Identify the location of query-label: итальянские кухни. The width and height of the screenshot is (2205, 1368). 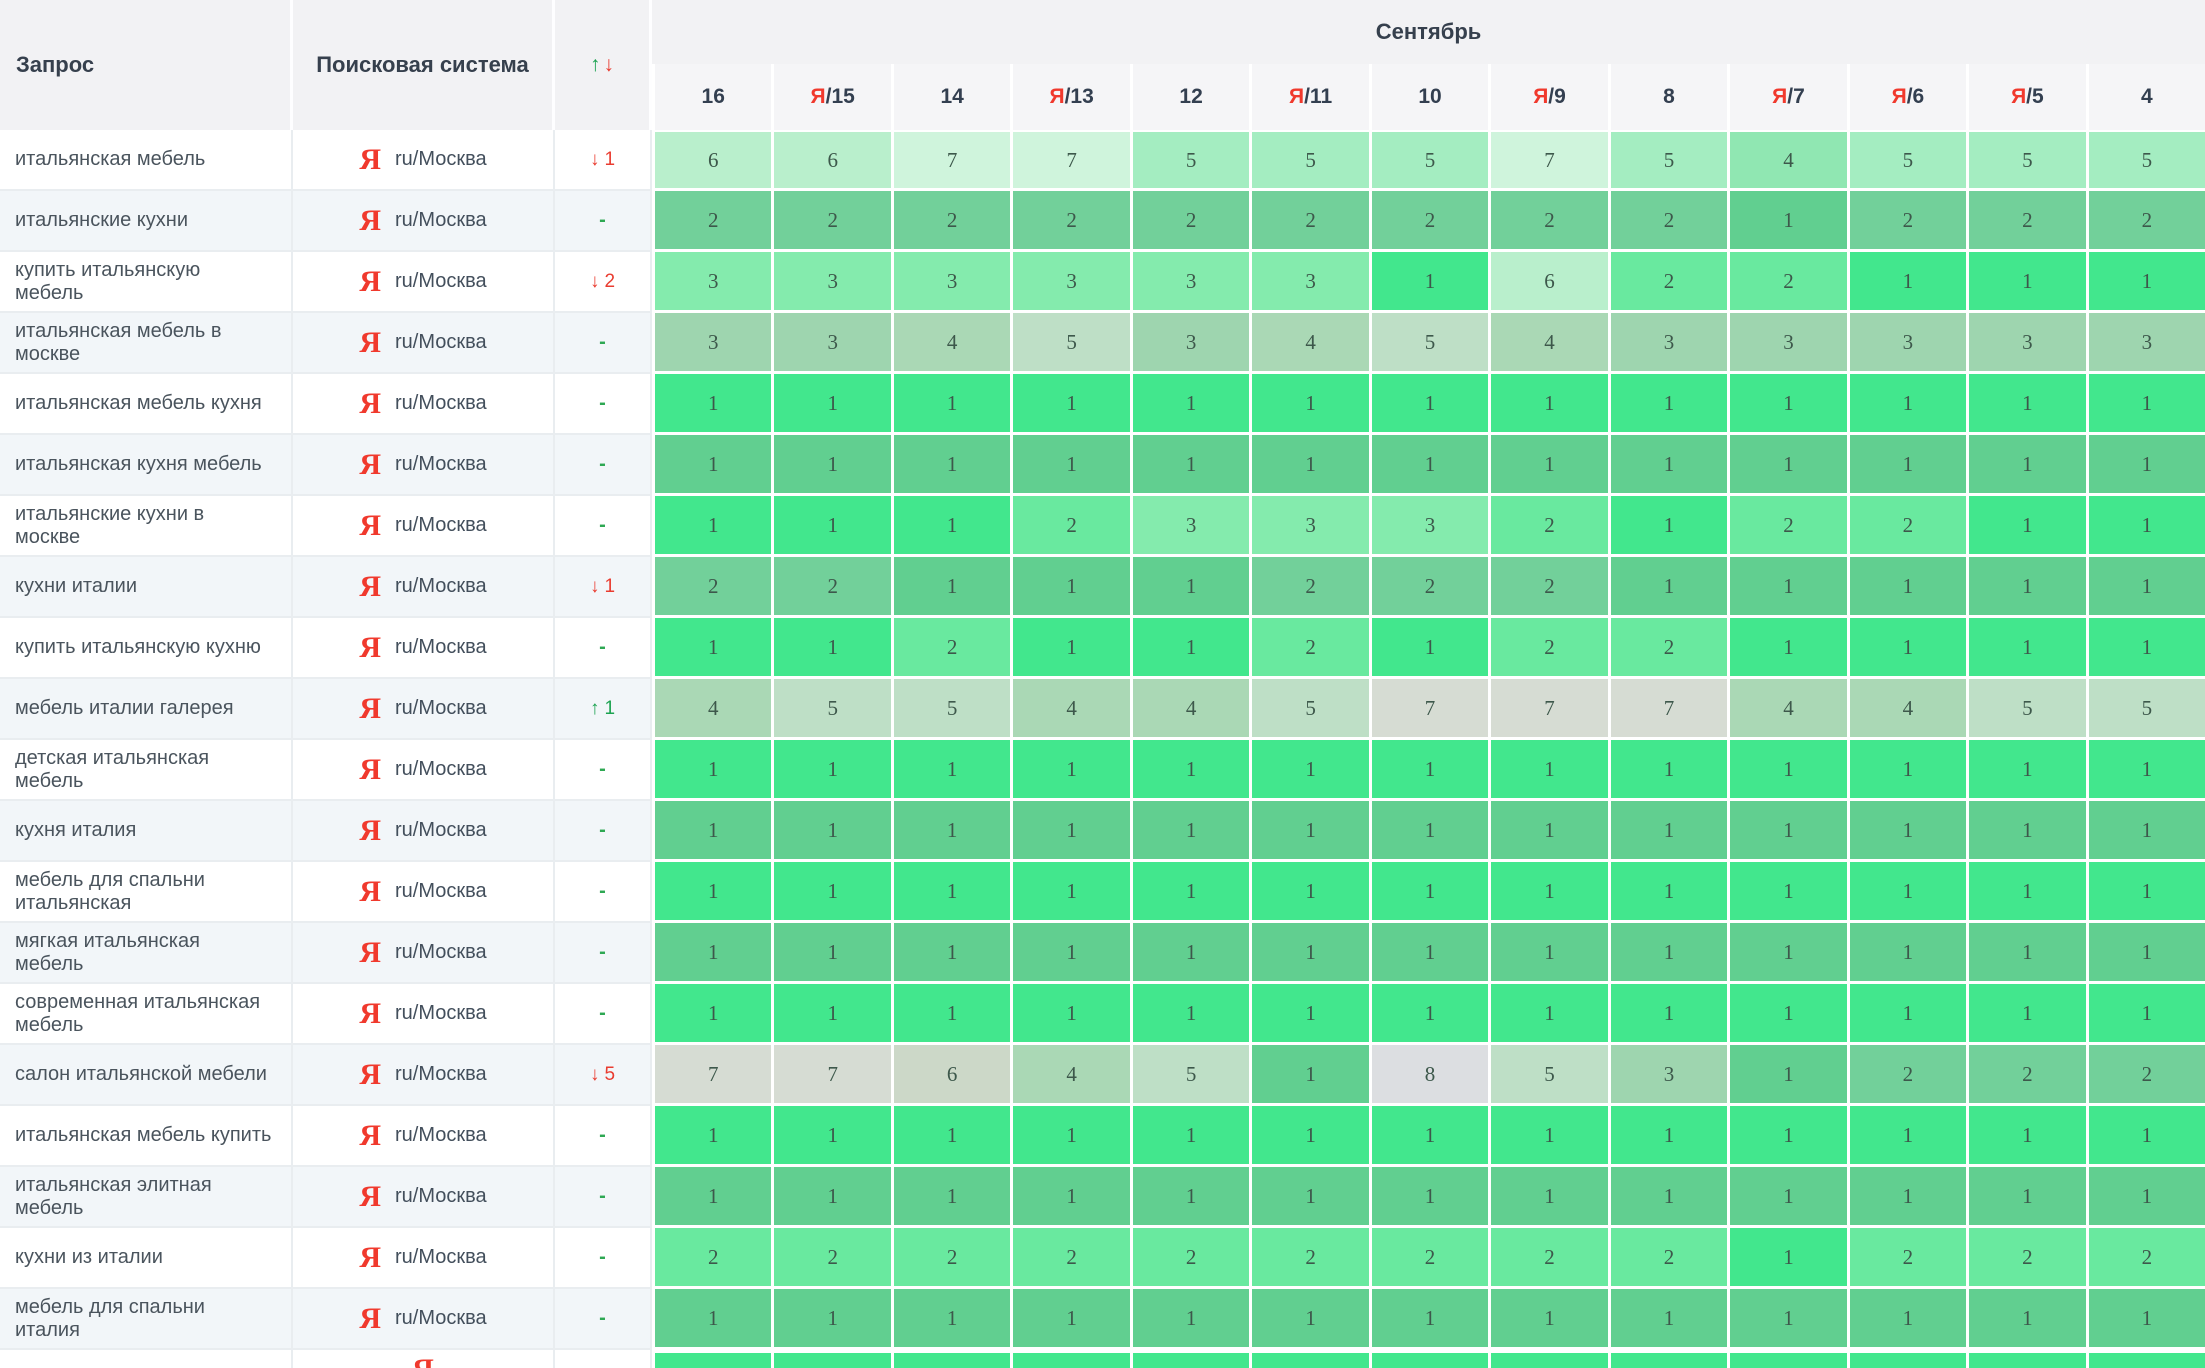
(146, 221).